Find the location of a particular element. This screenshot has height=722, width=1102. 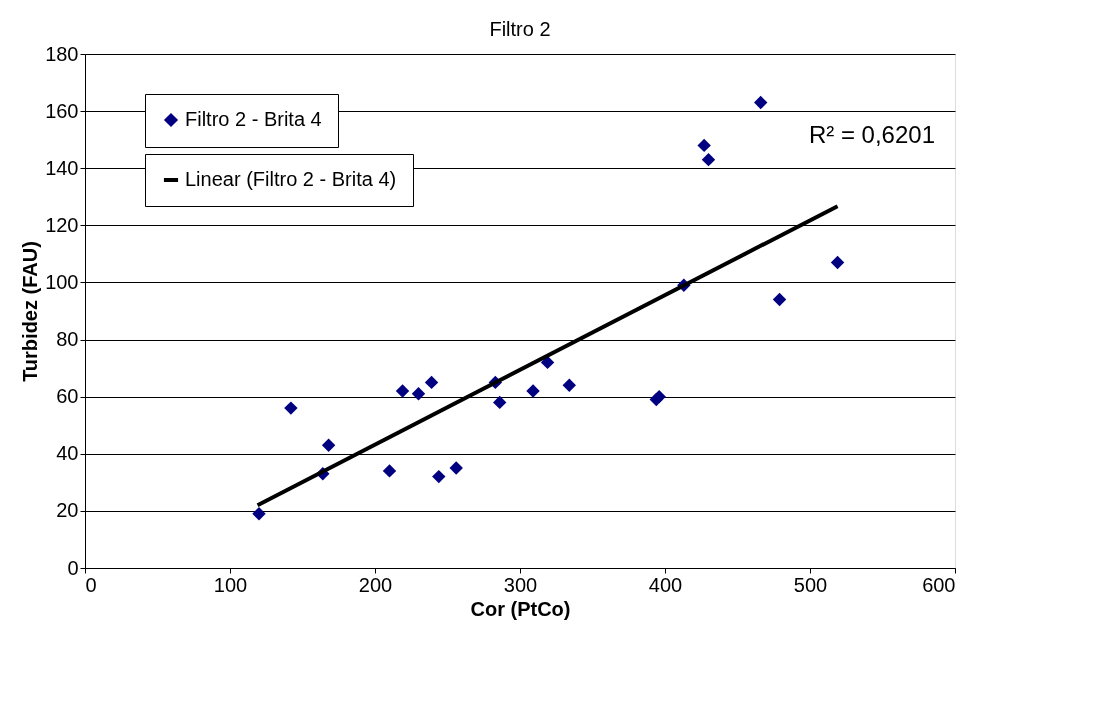

x-tick-label: 500 is located at coordinates (810, 584).